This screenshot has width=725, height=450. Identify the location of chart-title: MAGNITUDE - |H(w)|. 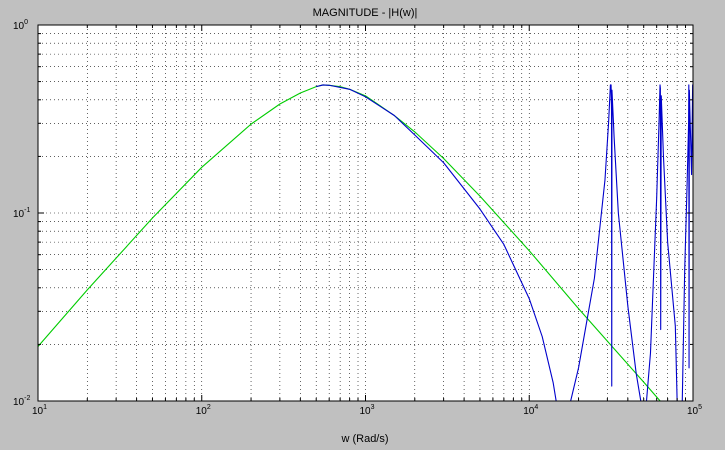
(365, 13).